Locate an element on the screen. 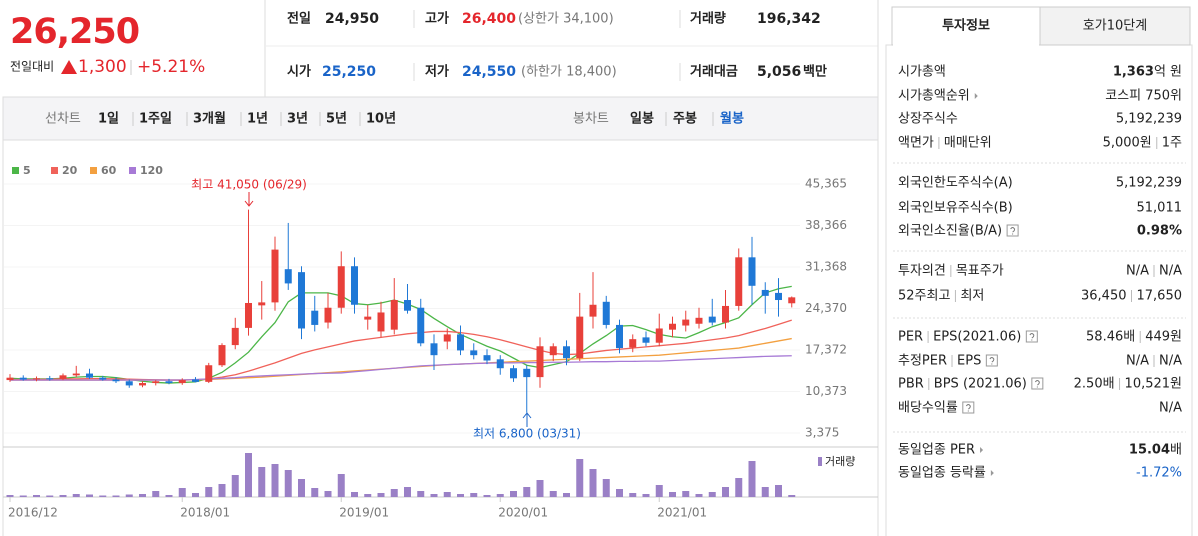 This screenshot has width=1198, height=536. stat-label: 거래량 is located at coordinates (708, 19).